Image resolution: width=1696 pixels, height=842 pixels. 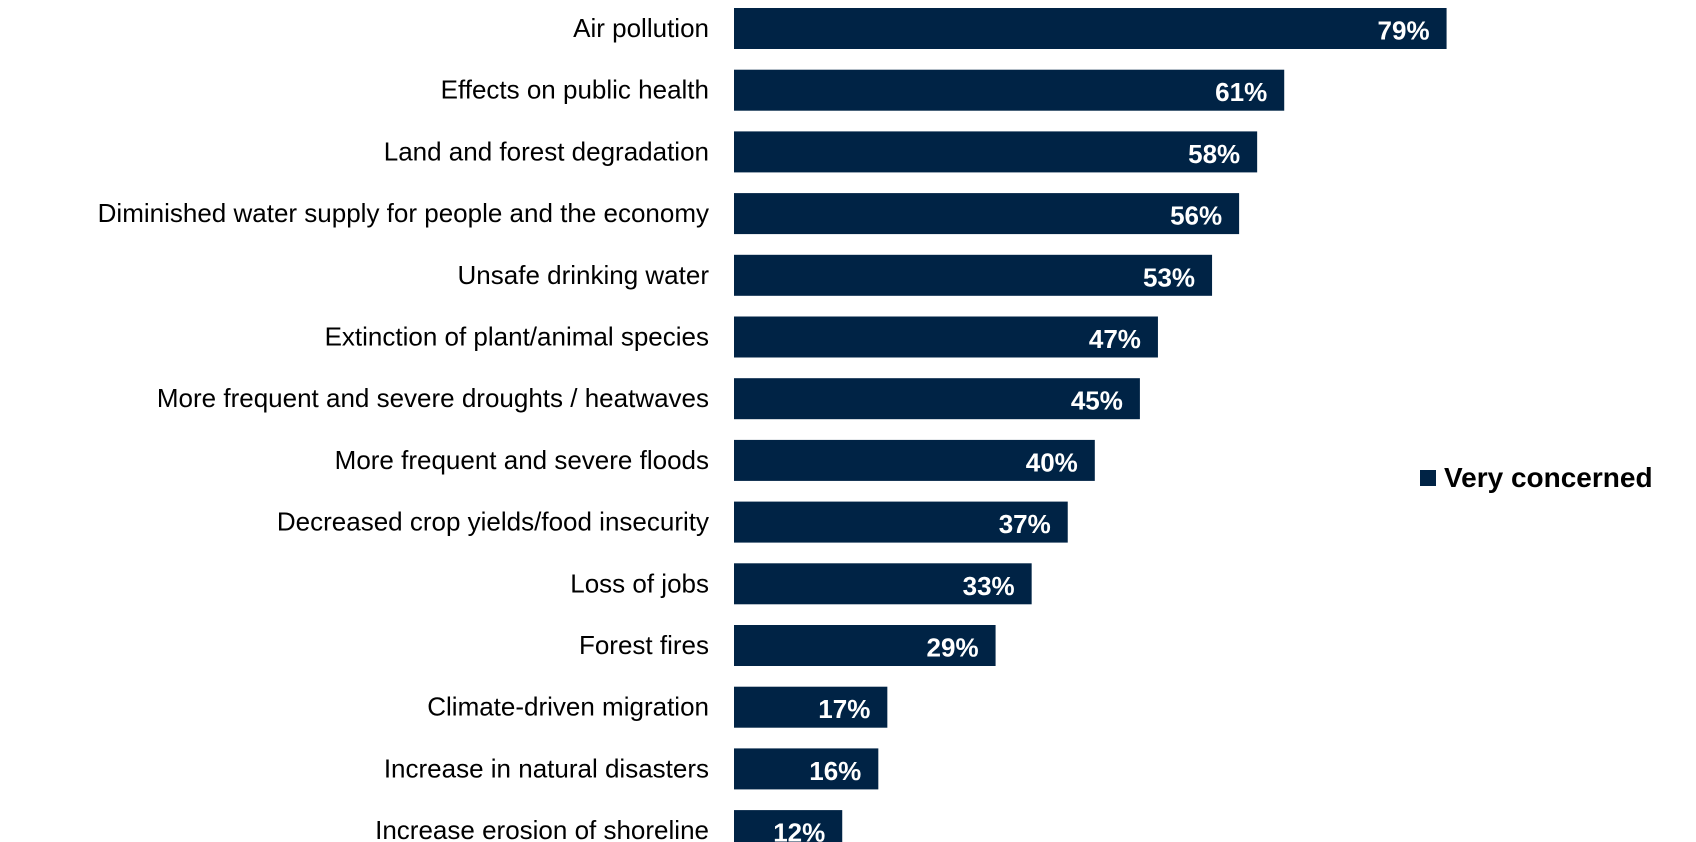 What do you see at coordinates (575, 90) in the screenshot?
I see `category-label: Effects on public health` at bounding box center [575, 90].